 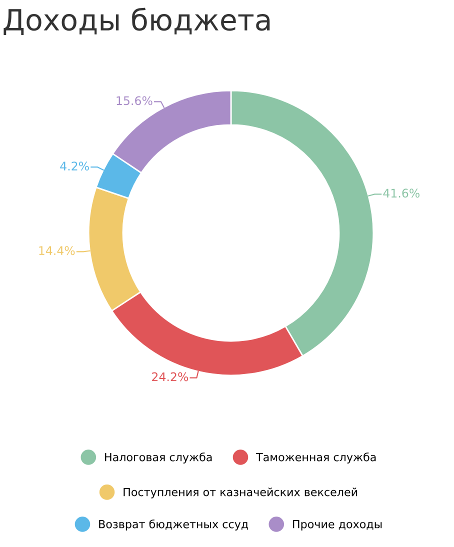 I want to click on chart-title: Доходы бюджета, so click(x=137, y=21).